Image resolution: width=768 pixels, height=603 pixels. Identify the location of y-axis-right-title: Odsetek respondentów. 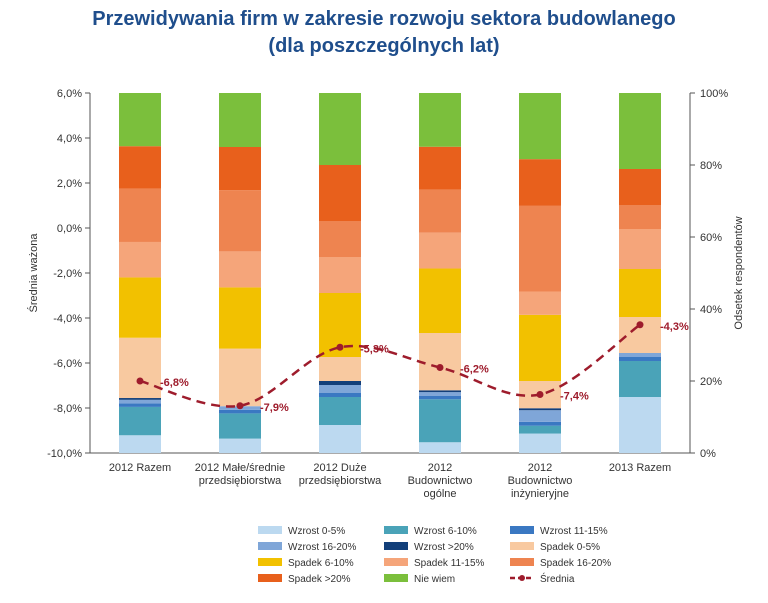
(739, 272).